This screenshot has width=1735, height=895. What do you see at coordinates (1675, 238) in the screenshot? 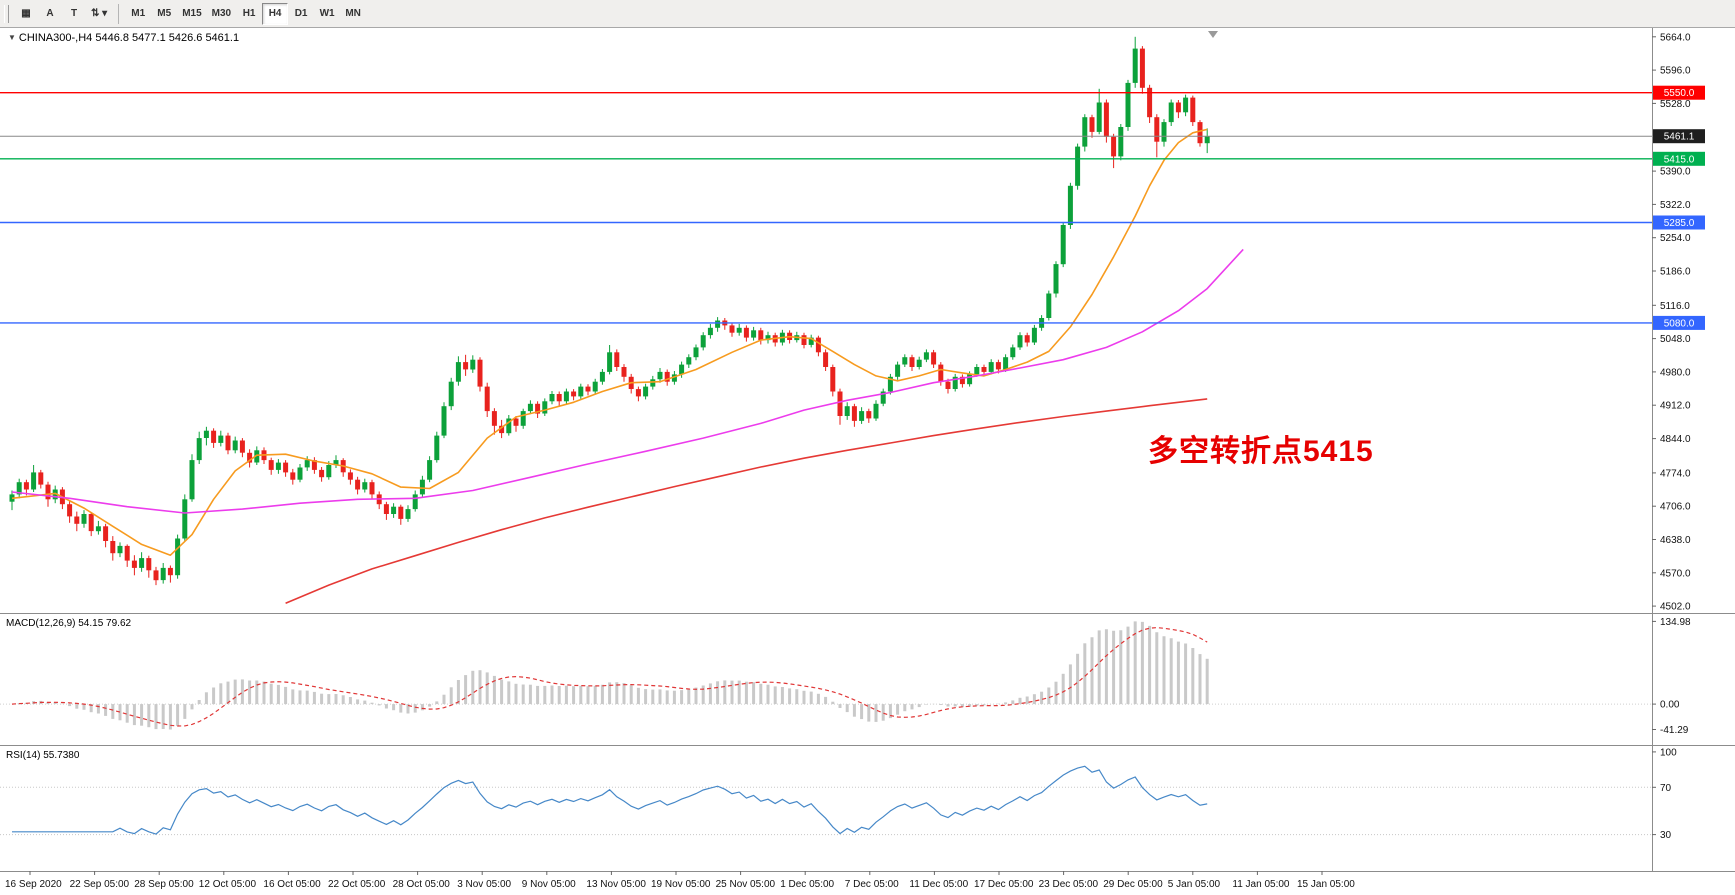
I see `svg-text: 5254.0` at bounding box center [1675, 238].